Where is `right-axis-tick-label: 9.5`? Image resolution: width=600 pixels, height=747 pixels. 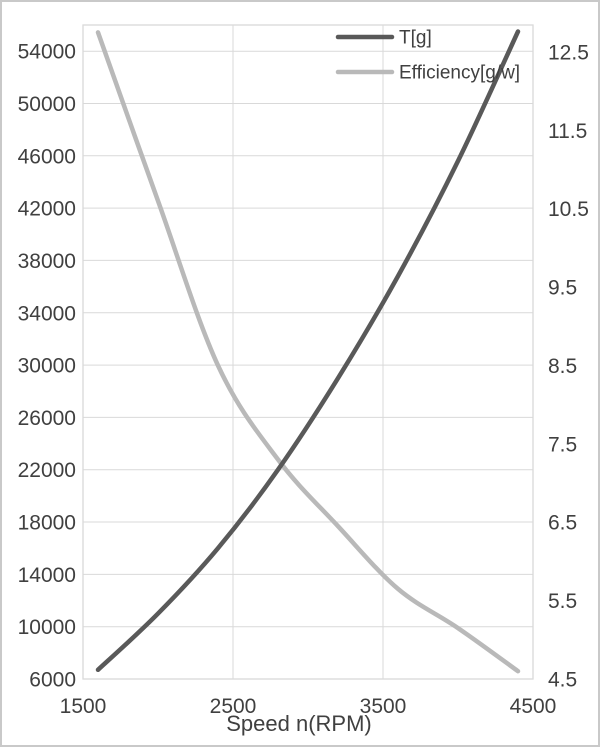 right-axis-tick-label: 9.5 is located at coordinates (562, 288).